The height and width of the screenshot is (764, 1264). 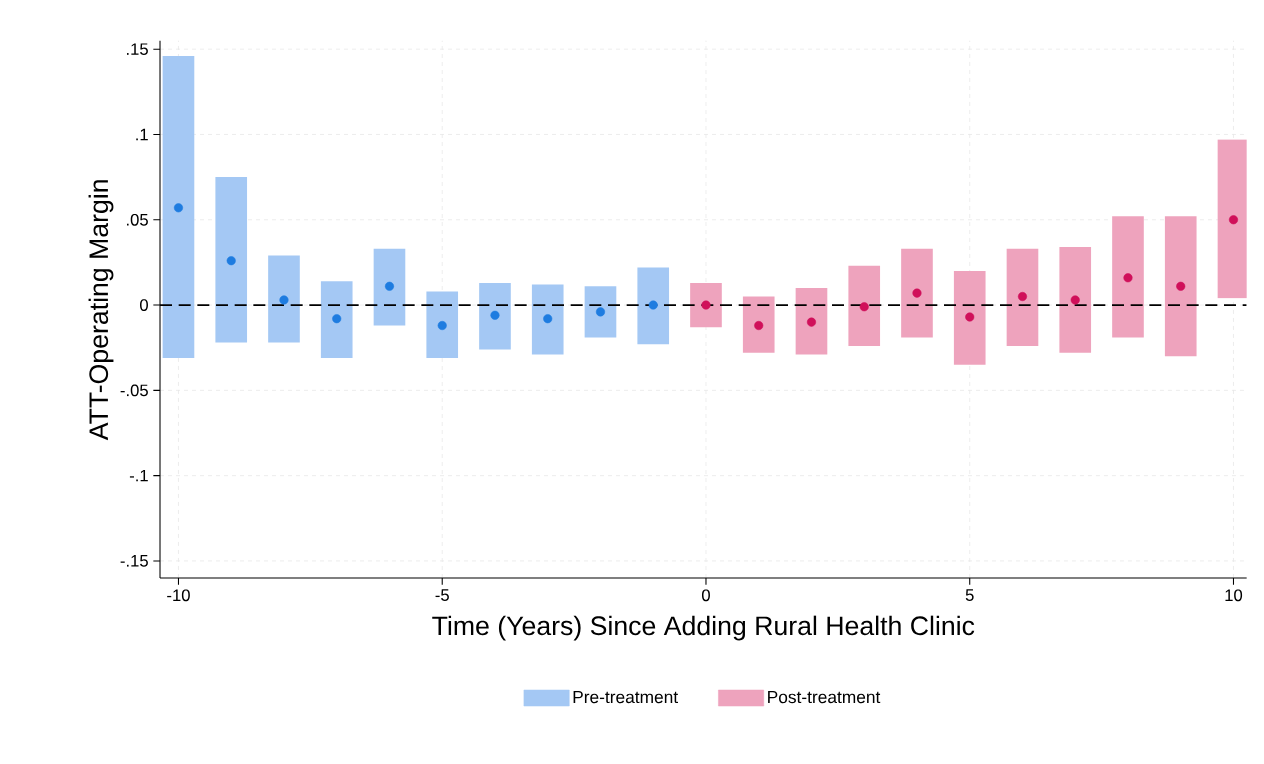 I want to click on y-axis-title: ATT-Operating Margin, so click(x=101, y=310).